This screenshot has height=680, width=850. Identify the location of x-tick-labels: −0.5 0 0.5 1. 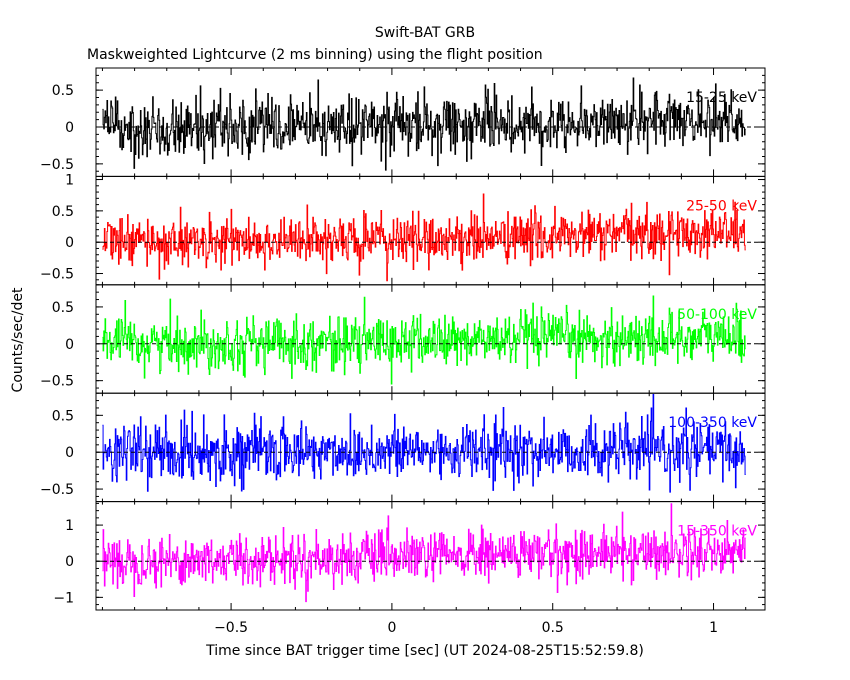
(466, 628).